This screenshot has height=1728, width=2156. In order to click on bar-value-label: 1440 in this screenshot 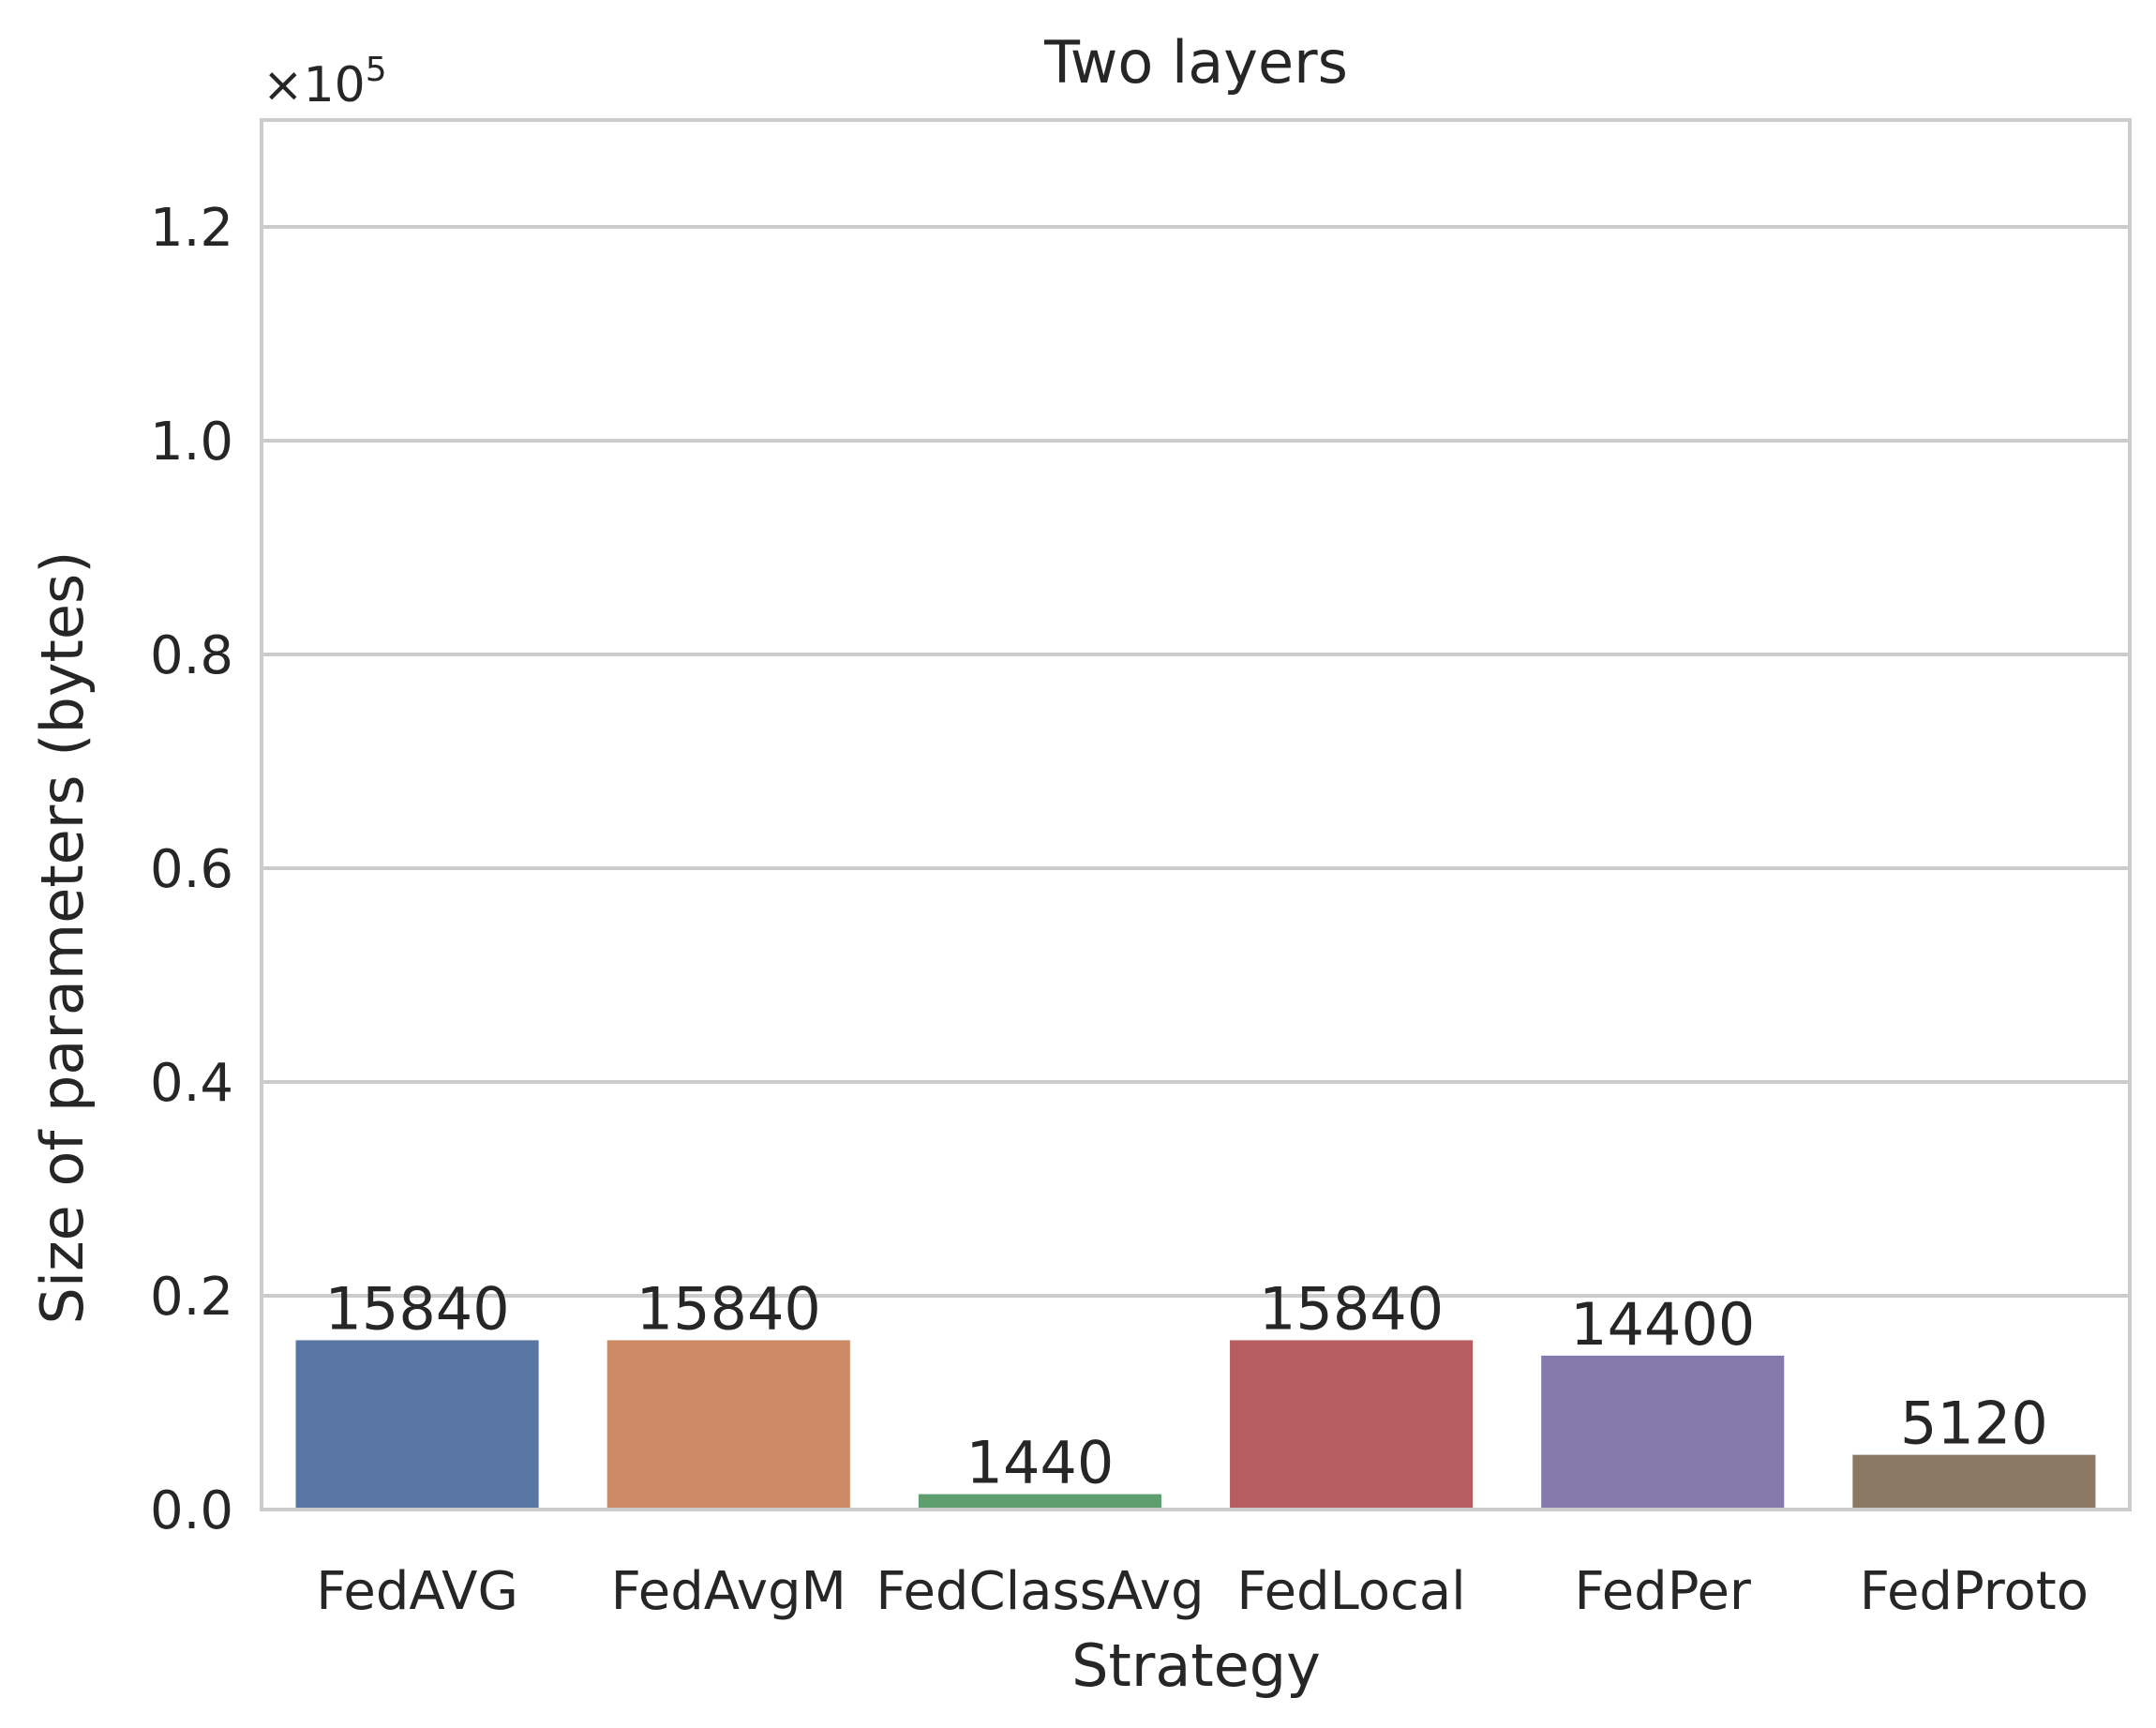, I will do `click(1040, 1463)`.